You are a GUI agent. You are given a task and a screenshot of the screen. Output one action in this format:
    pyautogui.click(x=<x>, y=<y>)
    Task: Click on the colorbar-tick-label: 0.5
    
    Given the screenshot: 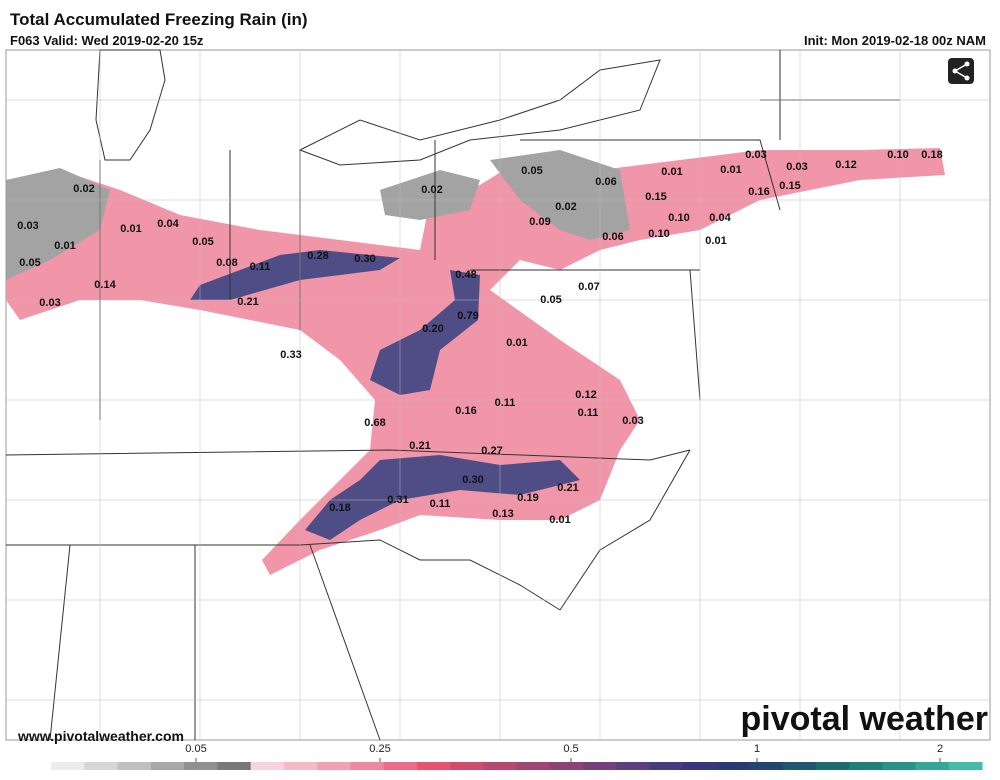 What is the action you would take?
    pyautogui.click(x=570, y=749)
    